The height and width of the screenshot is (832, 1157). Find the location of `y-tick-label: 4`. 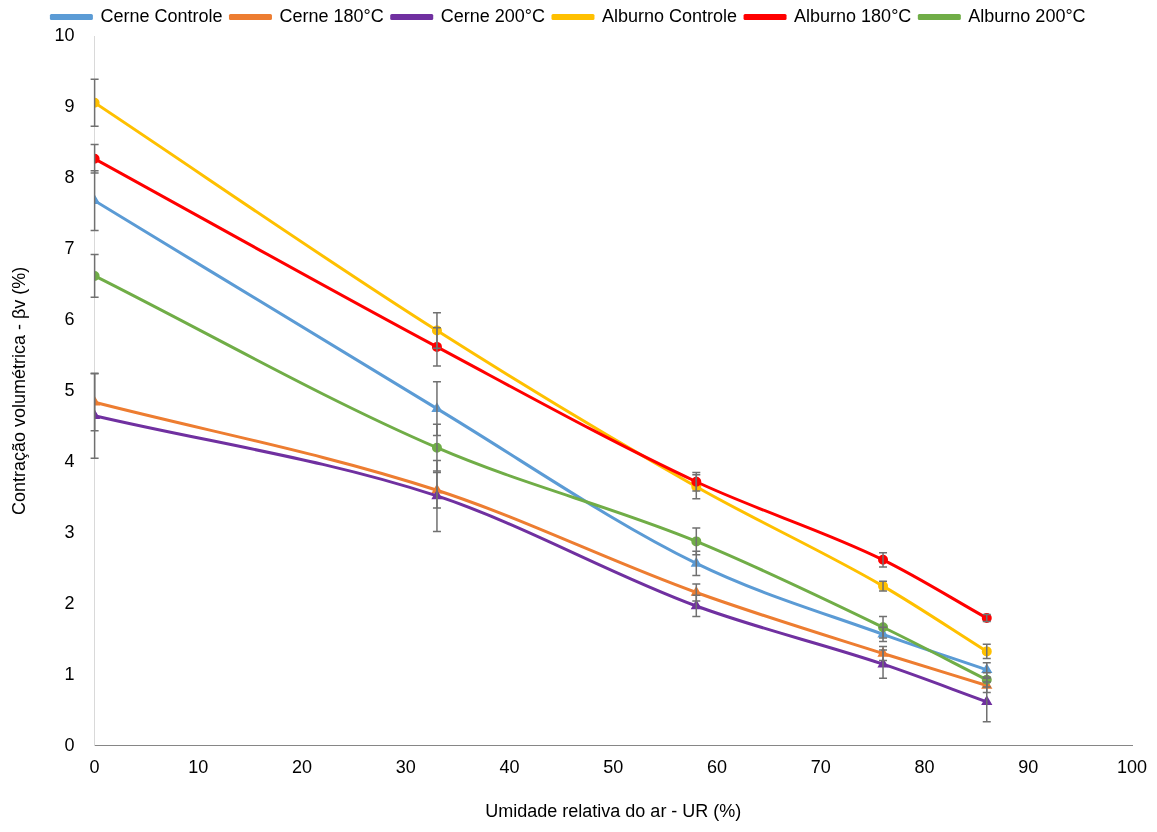

y-tick-label: 4 is located at coordinates (69, 460).